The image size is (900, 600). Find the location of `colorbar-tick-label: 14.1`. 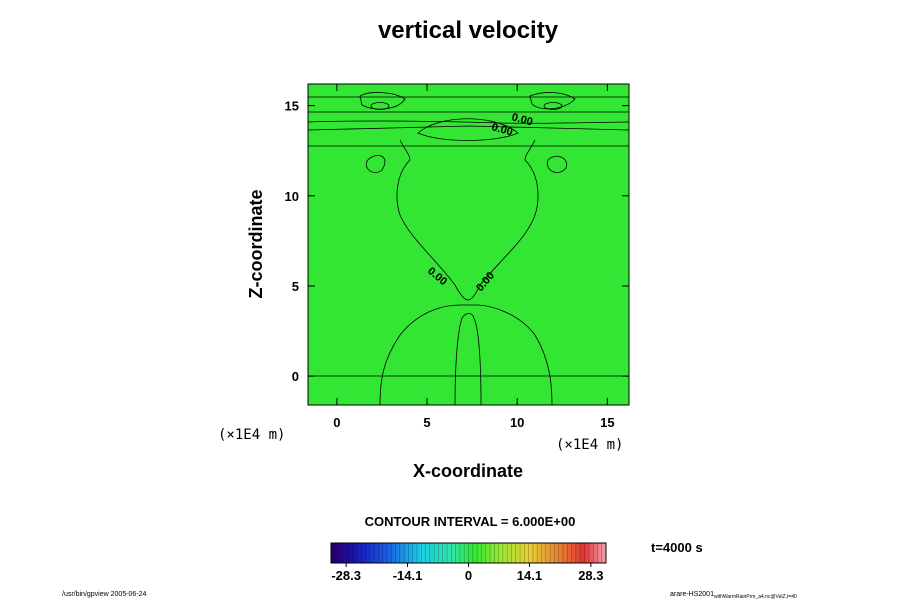

colorbar-tick-label: 14.1 is located at coordinates (529, 575).